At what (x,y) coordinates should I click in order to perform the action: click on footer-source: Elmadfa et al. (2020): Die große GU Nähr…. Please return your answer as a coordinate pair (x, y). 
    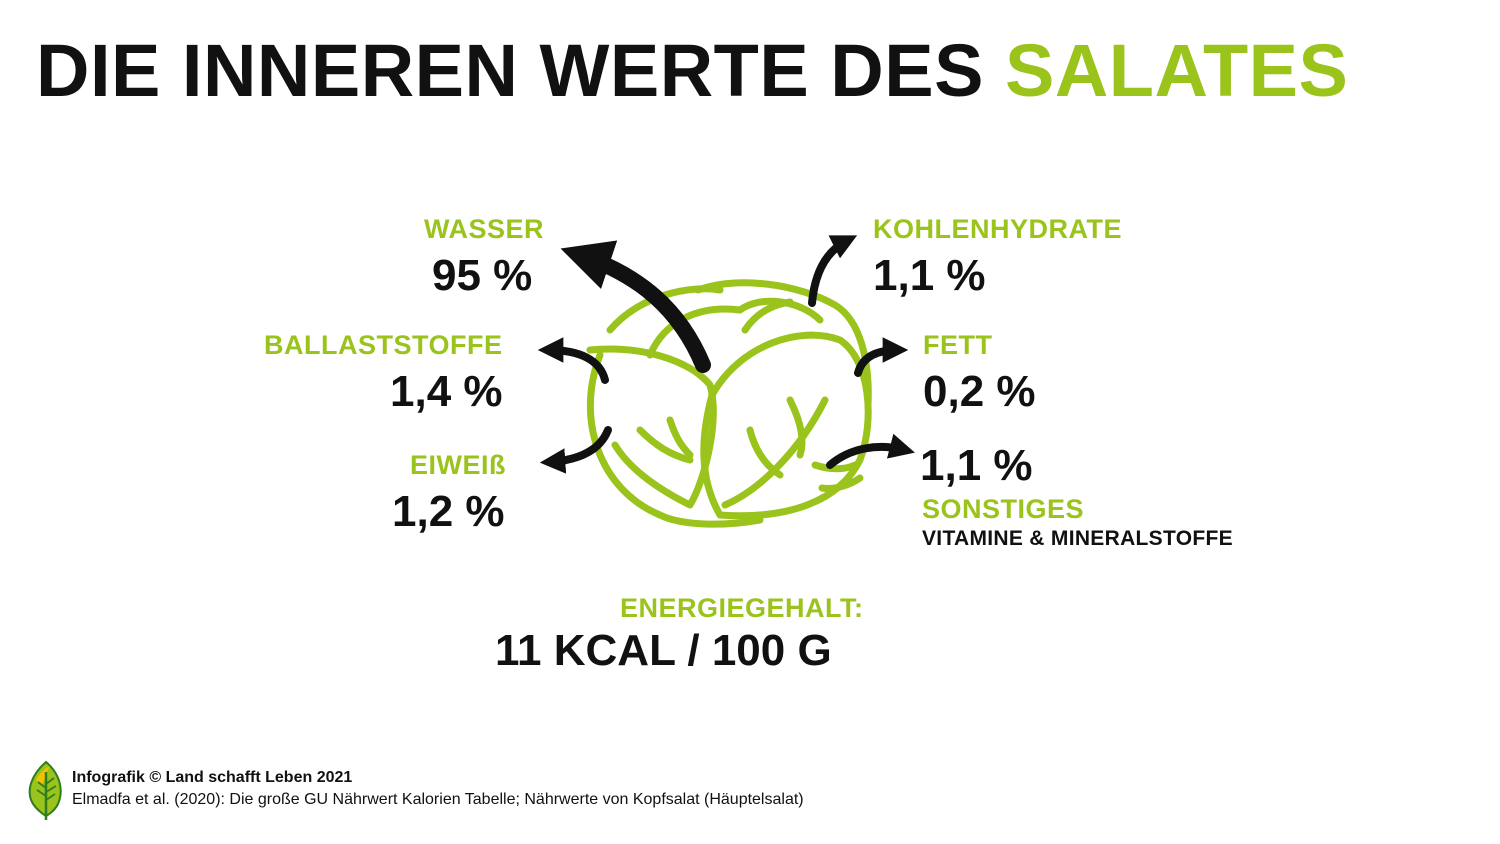
    Looking at the image, I should click on (438, 799).